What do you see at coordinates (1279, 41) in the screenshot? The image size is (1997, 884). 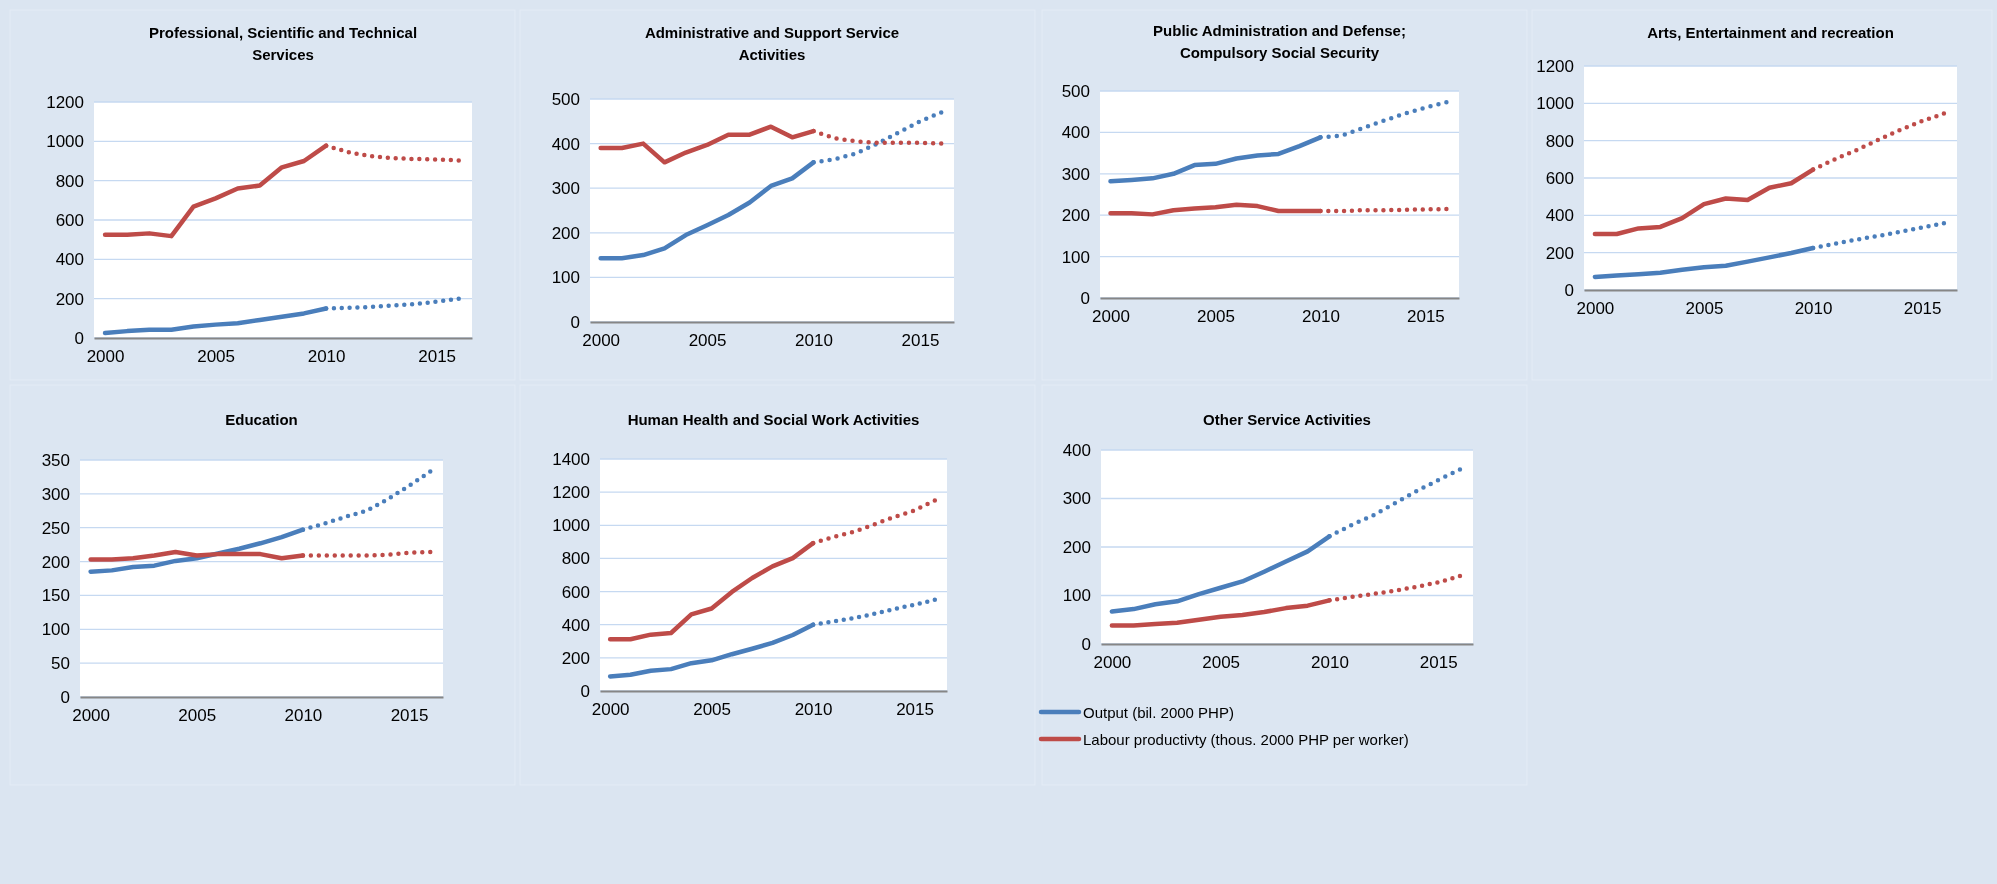 I see `chart-title: Public Administration and Defense; Compulsory Social Security` at bounding box center [1279, 41].